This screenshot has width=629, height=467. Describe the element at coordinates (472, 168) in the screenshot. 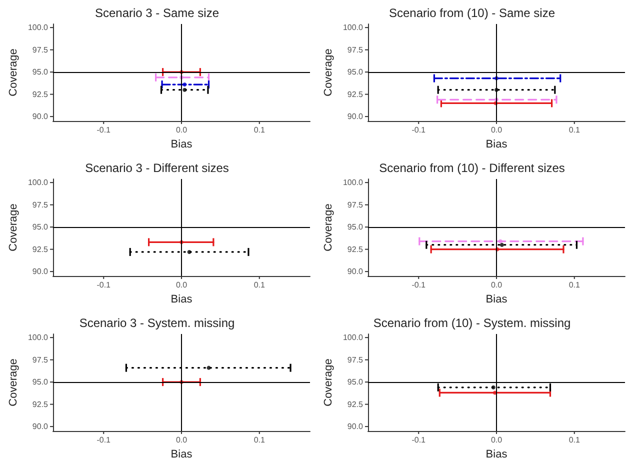

I see `chart-title: Scenario from (10) - Different sizes` at that location.